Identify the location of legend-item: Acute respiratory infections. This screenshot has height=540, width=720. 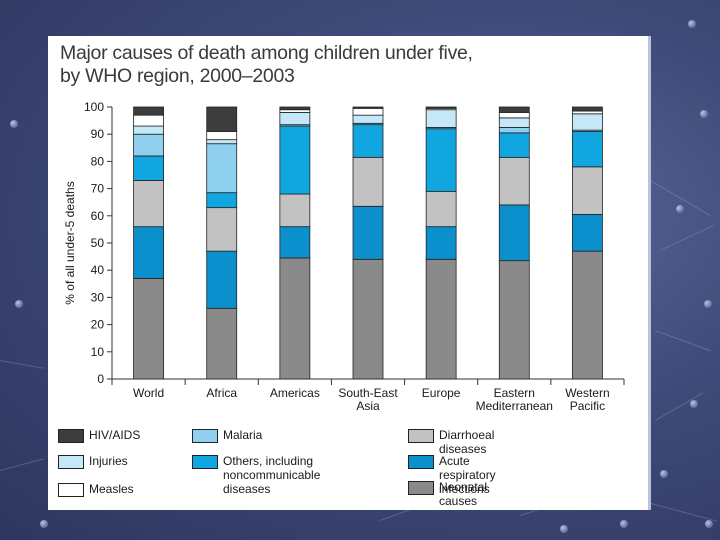
(452, 475).